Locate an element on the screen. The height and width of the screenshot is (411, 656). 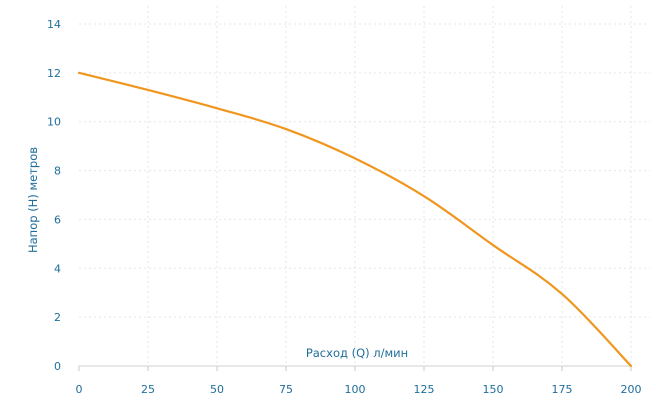
y-tick-label: 8 is located at coordinates (57, 171).